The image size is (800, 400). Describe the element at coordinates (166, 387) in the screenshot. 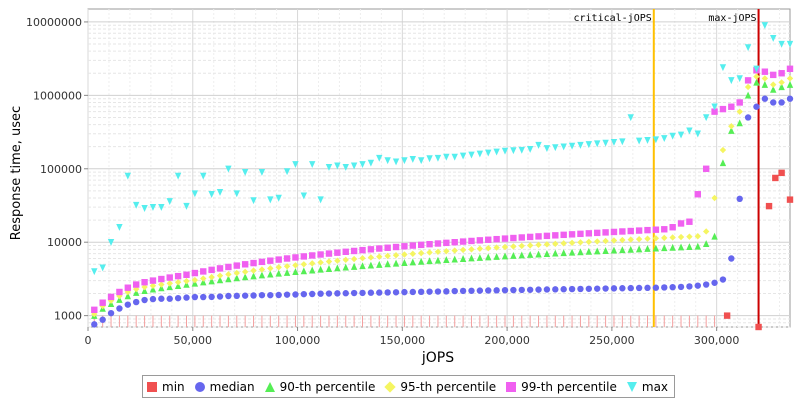

I see `legend-item: min` at that location.